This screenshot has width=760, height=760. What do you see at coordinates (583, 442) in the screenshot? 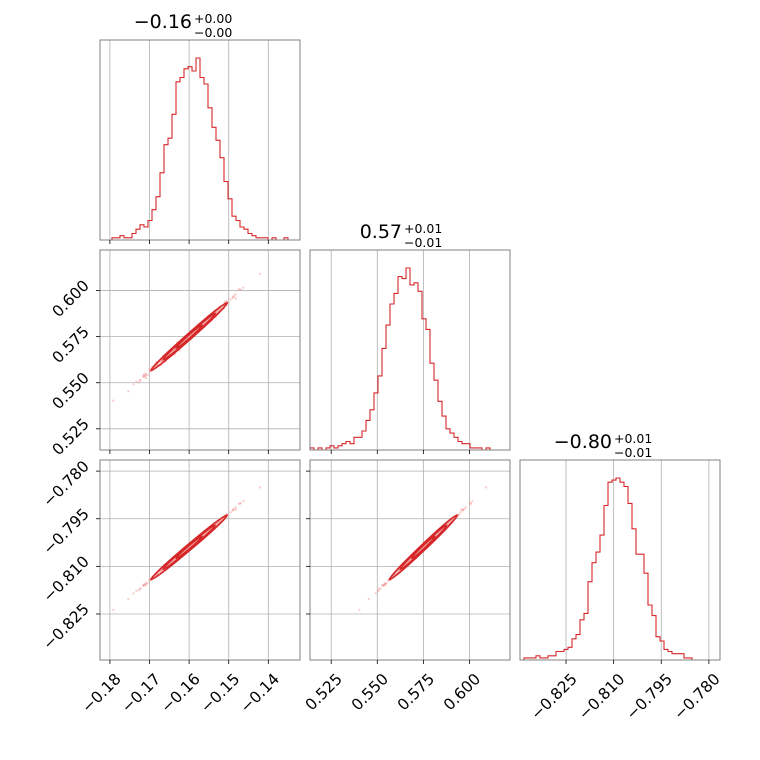
I see `panel-title-value: −0.80` at bounding box center [583, 442].